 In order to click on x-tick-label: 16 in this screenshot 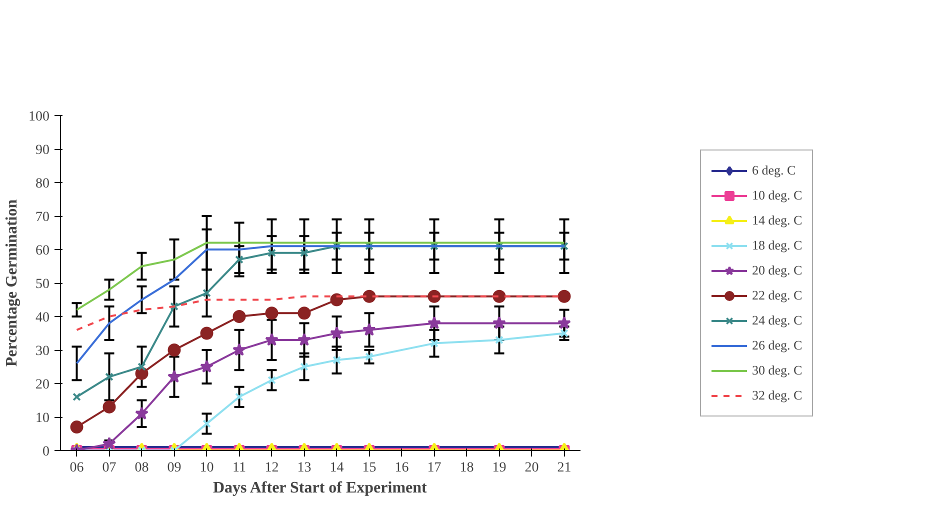, I will do `click(401, 468)`.